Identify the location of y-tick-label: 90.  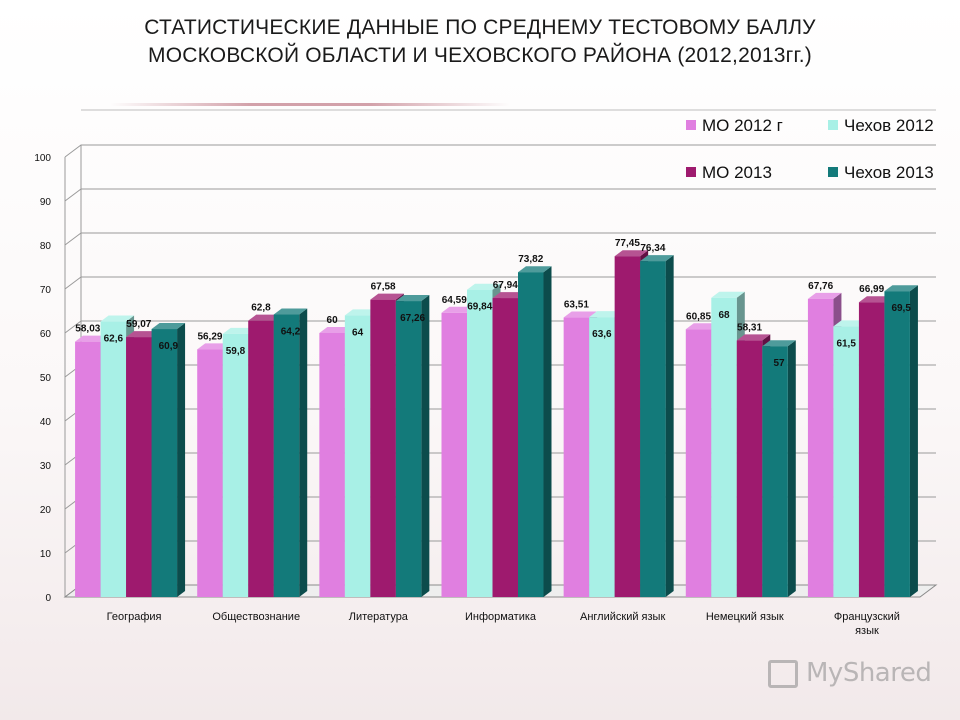
(46, 202).